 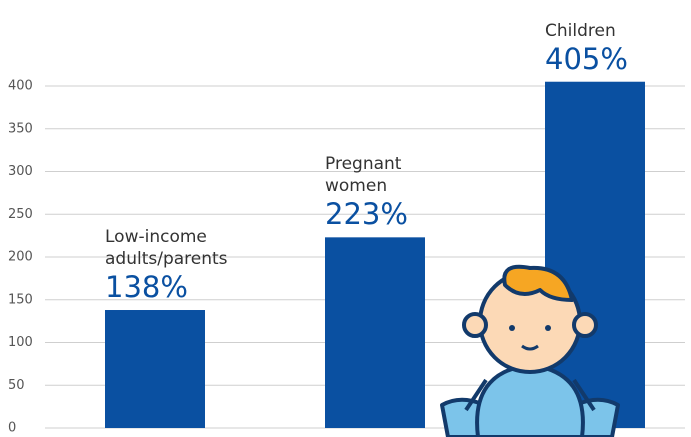 What do you see at coordinates (166, 248) in the screenshot?
I see `category-label: Low-income adults/parents` at bounding box center [166, 248].